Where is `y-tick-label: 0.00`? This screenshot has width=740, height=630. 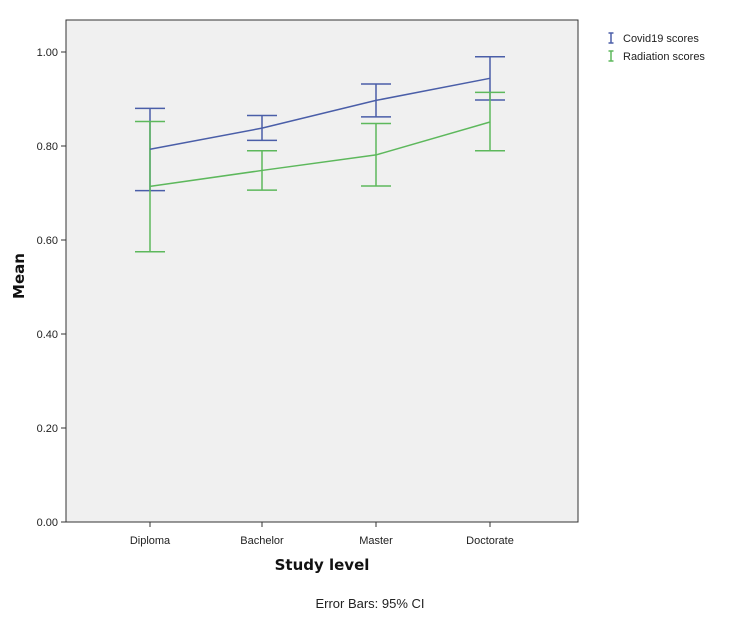 y-tick-label: 0.00 is located at coordinates (47, 523).